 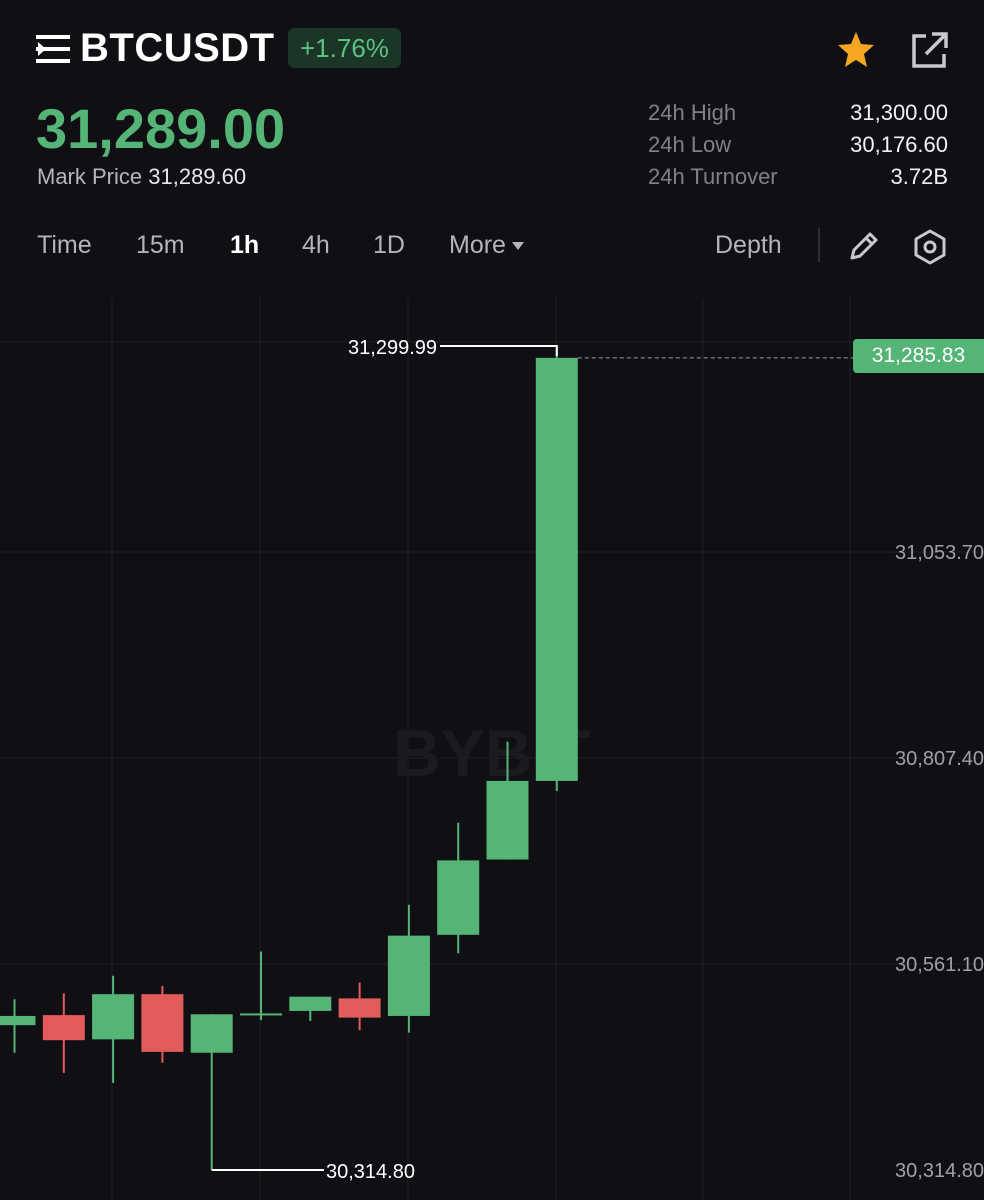 I want to click on stat-24h-low: 24h Low 30,176.60, so click(x=798, y=145).